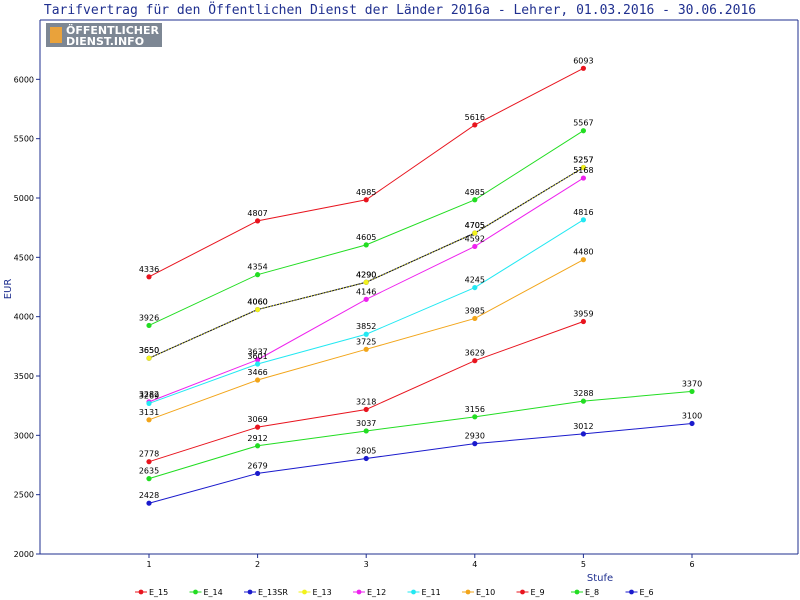  What do you see at coordinates (366, 450) in the screenshot?
I see `data-label: 2805` at bounding box center [366, 450].